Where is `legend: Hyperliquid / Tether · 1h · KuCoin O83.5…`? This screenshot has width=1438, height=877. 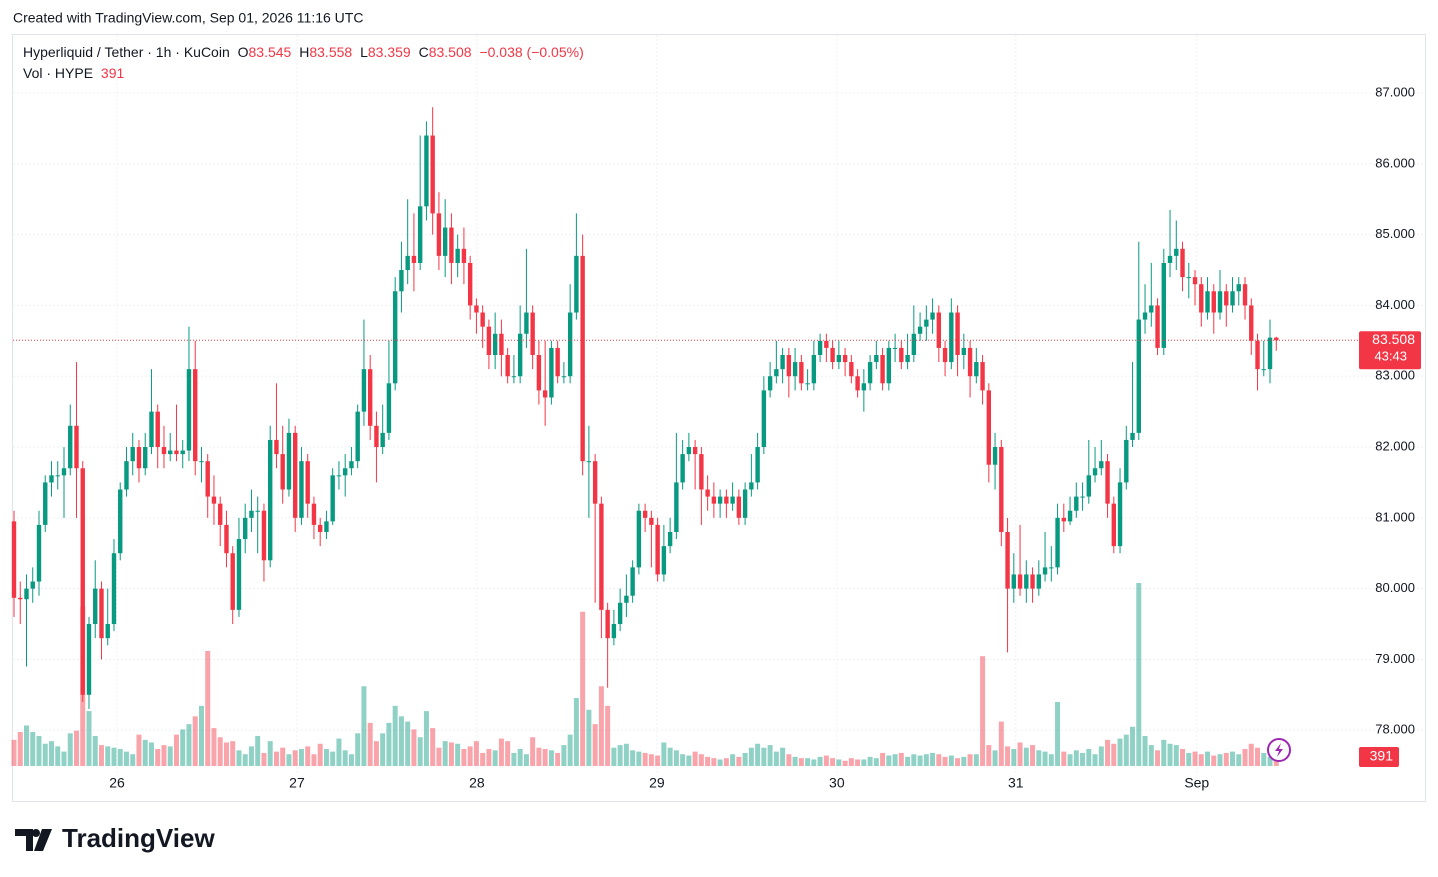
legend: Hyperliquid / Tether · 1h · KuCoin O83.5… is located at coordinates (303, 52).